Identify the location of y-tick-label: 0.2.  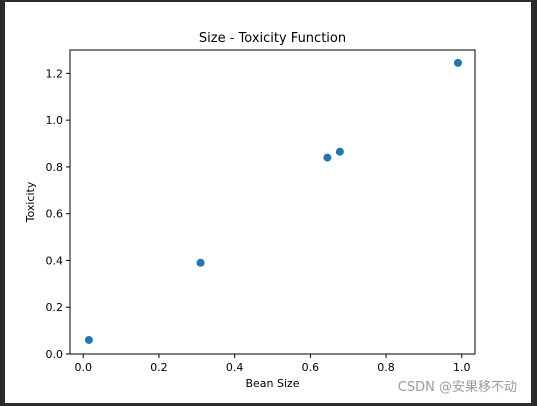
(55, 307).